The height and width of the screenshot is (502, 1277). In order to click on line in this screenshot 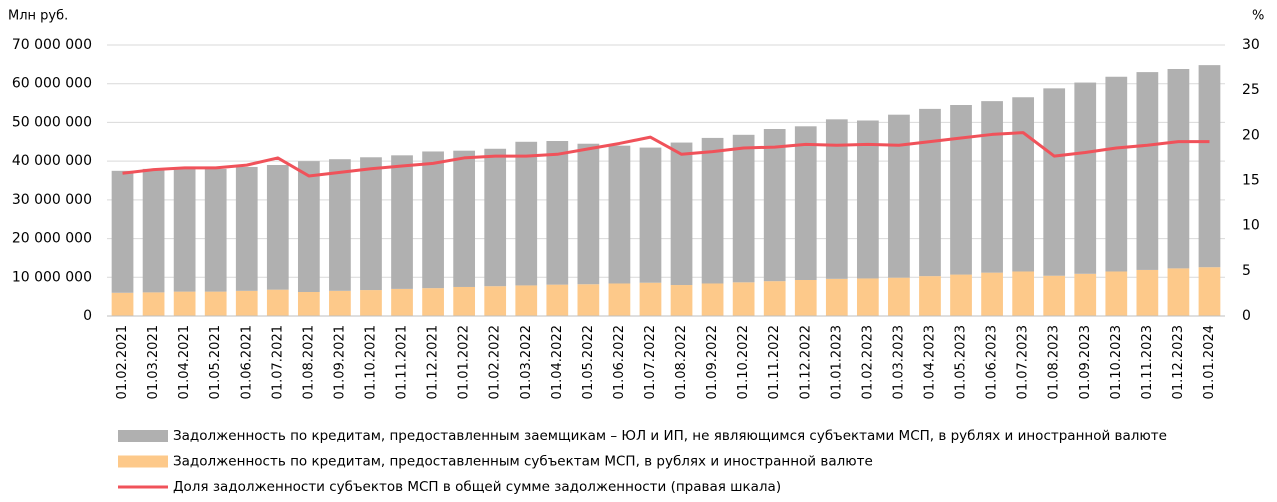, I will do `click(666, 154)`.